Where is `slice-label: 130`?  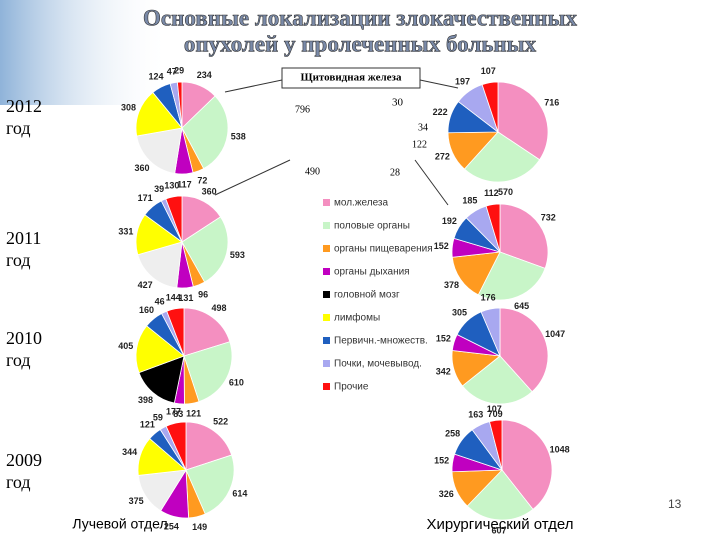
slice-label: 130 is located at coordinates (171, 185).